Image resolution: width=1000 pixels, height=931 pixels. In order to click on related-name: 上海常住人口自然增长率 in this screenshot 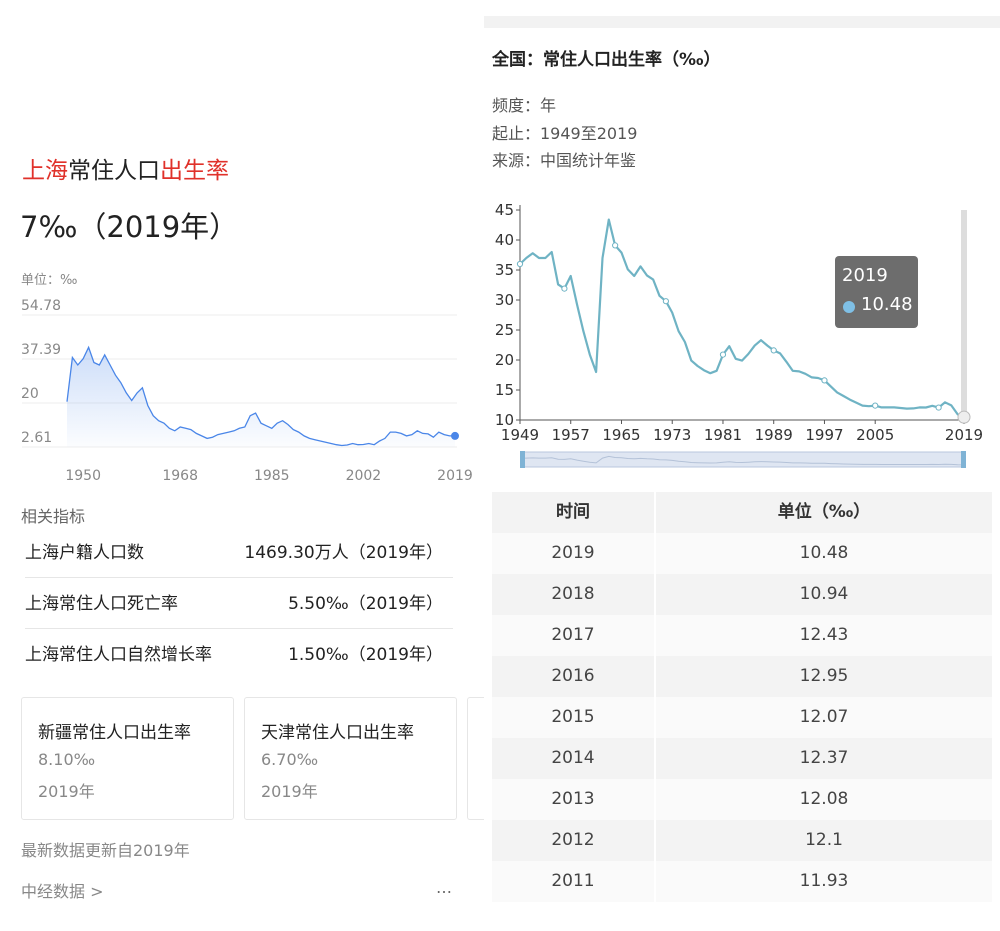, I will do `click(118, 655)`.